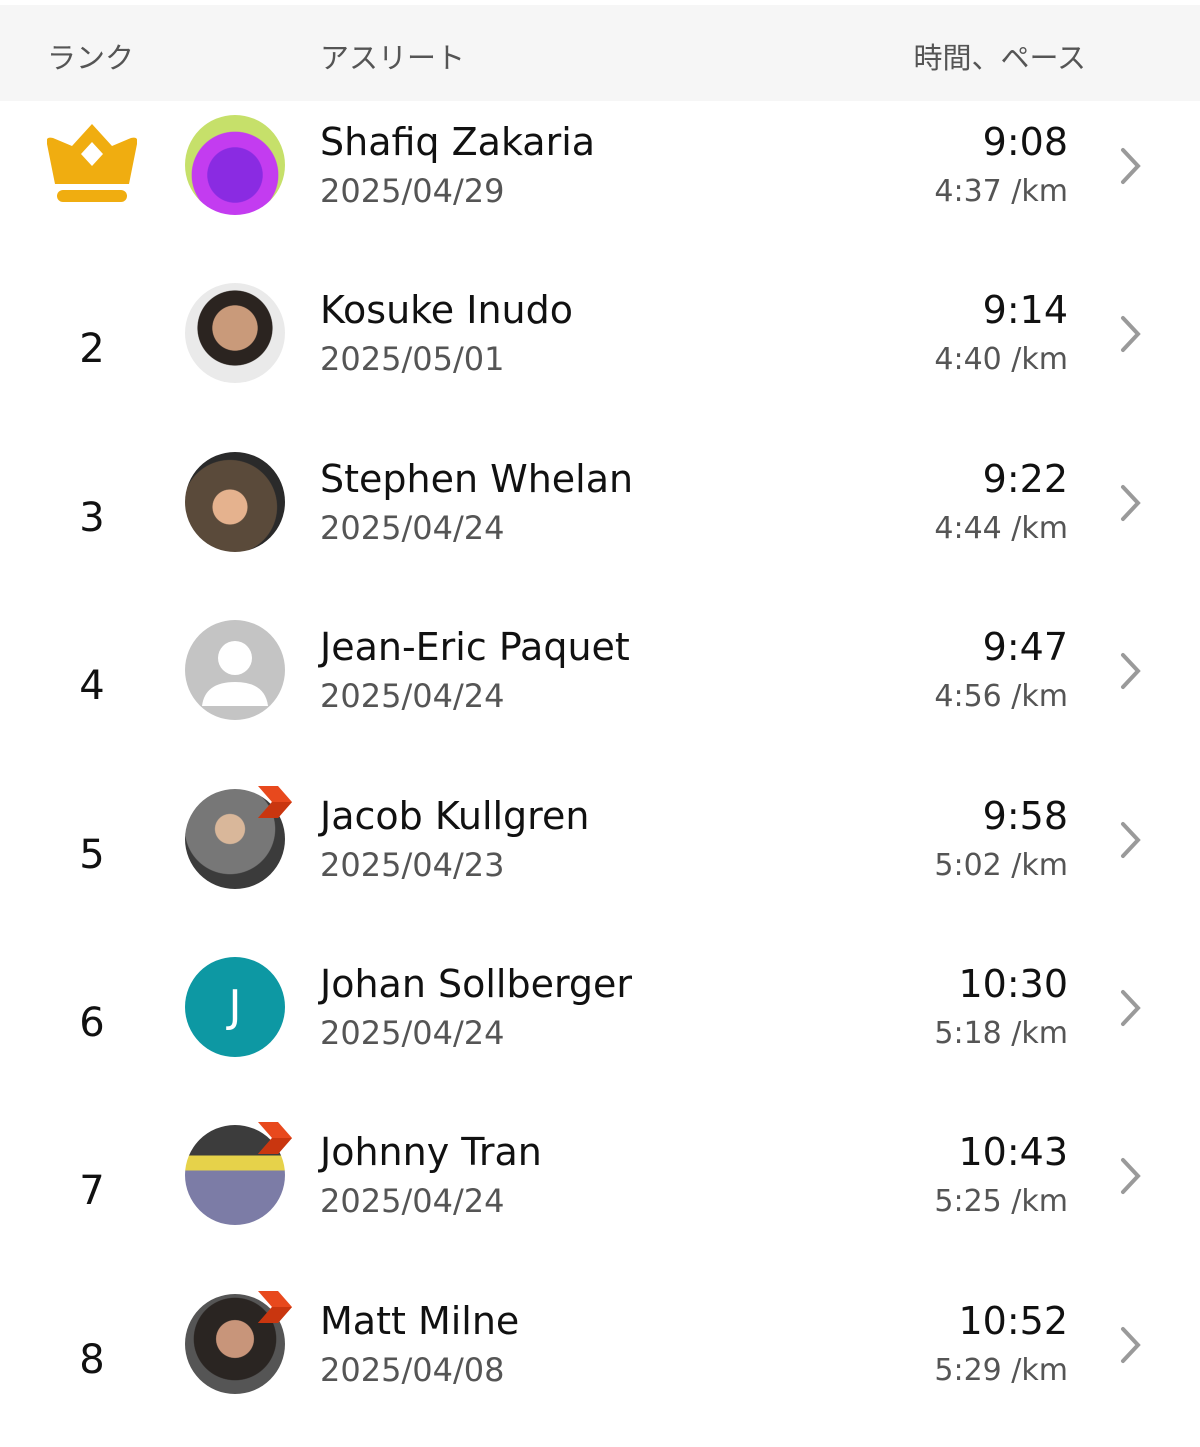 The image size is (1200, 1447). What do you see at coordinates (1013, 1152) in the screenshot?
I see `effort-time: 10:43` at bounding box center [1013, 1152].